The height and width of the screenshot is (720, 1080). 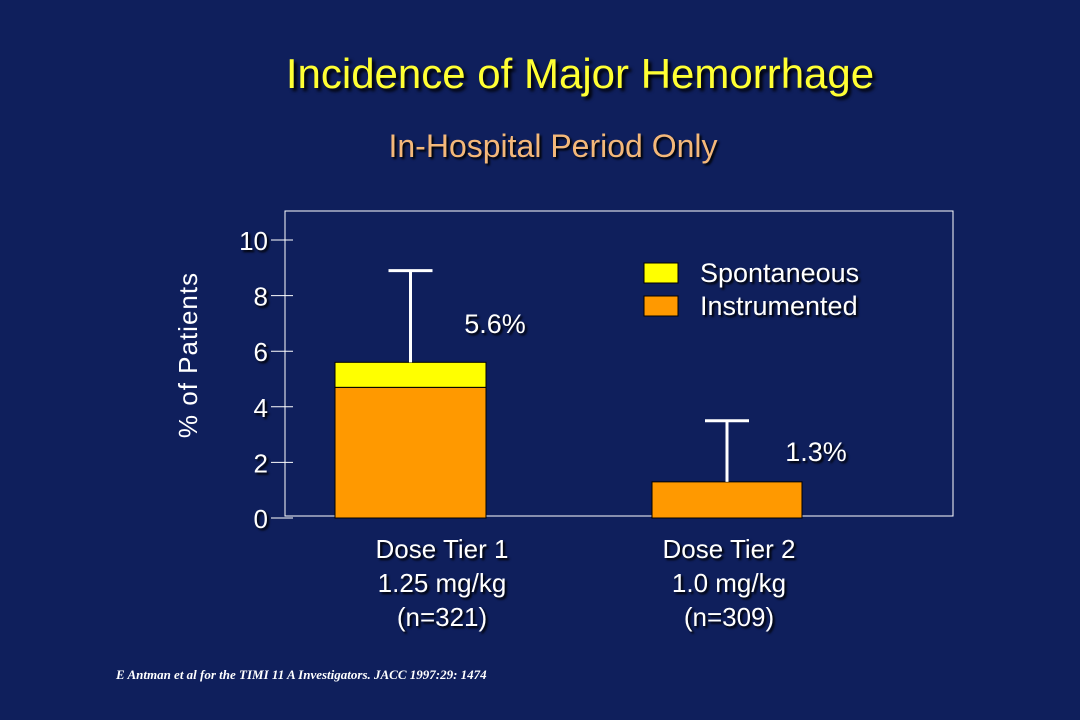 I want to click on chart-subtitle: In-Hospital Period Only, so click(x=553, y=146).